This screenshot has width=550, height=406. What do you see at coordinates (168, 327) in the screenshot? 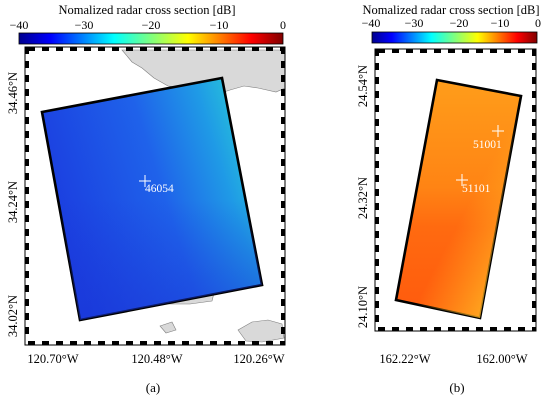
I see `island-southwest-a` at bounding box center [168, 327].